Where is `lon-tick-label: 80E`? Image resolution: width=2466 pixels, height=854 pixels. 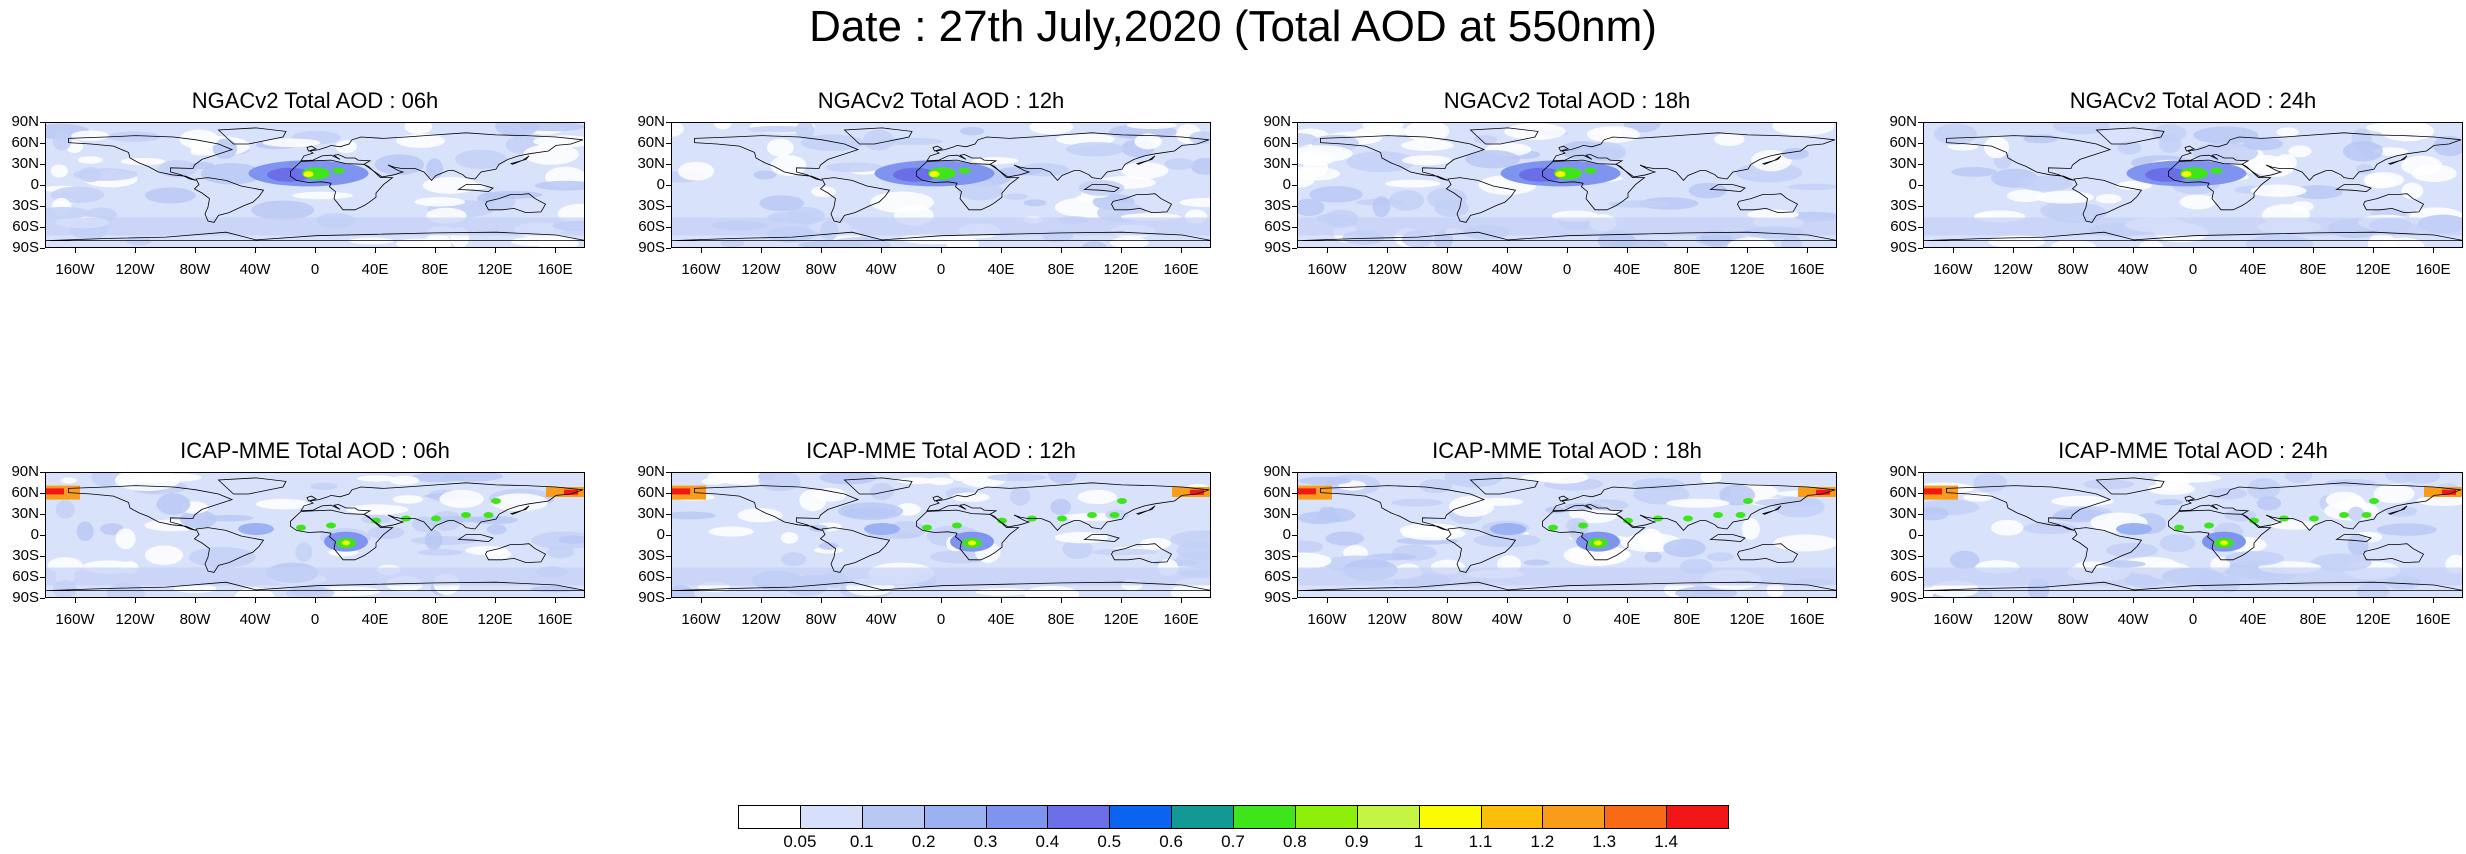
lon-tick-label: 80E is located at coordinates (435, 619).